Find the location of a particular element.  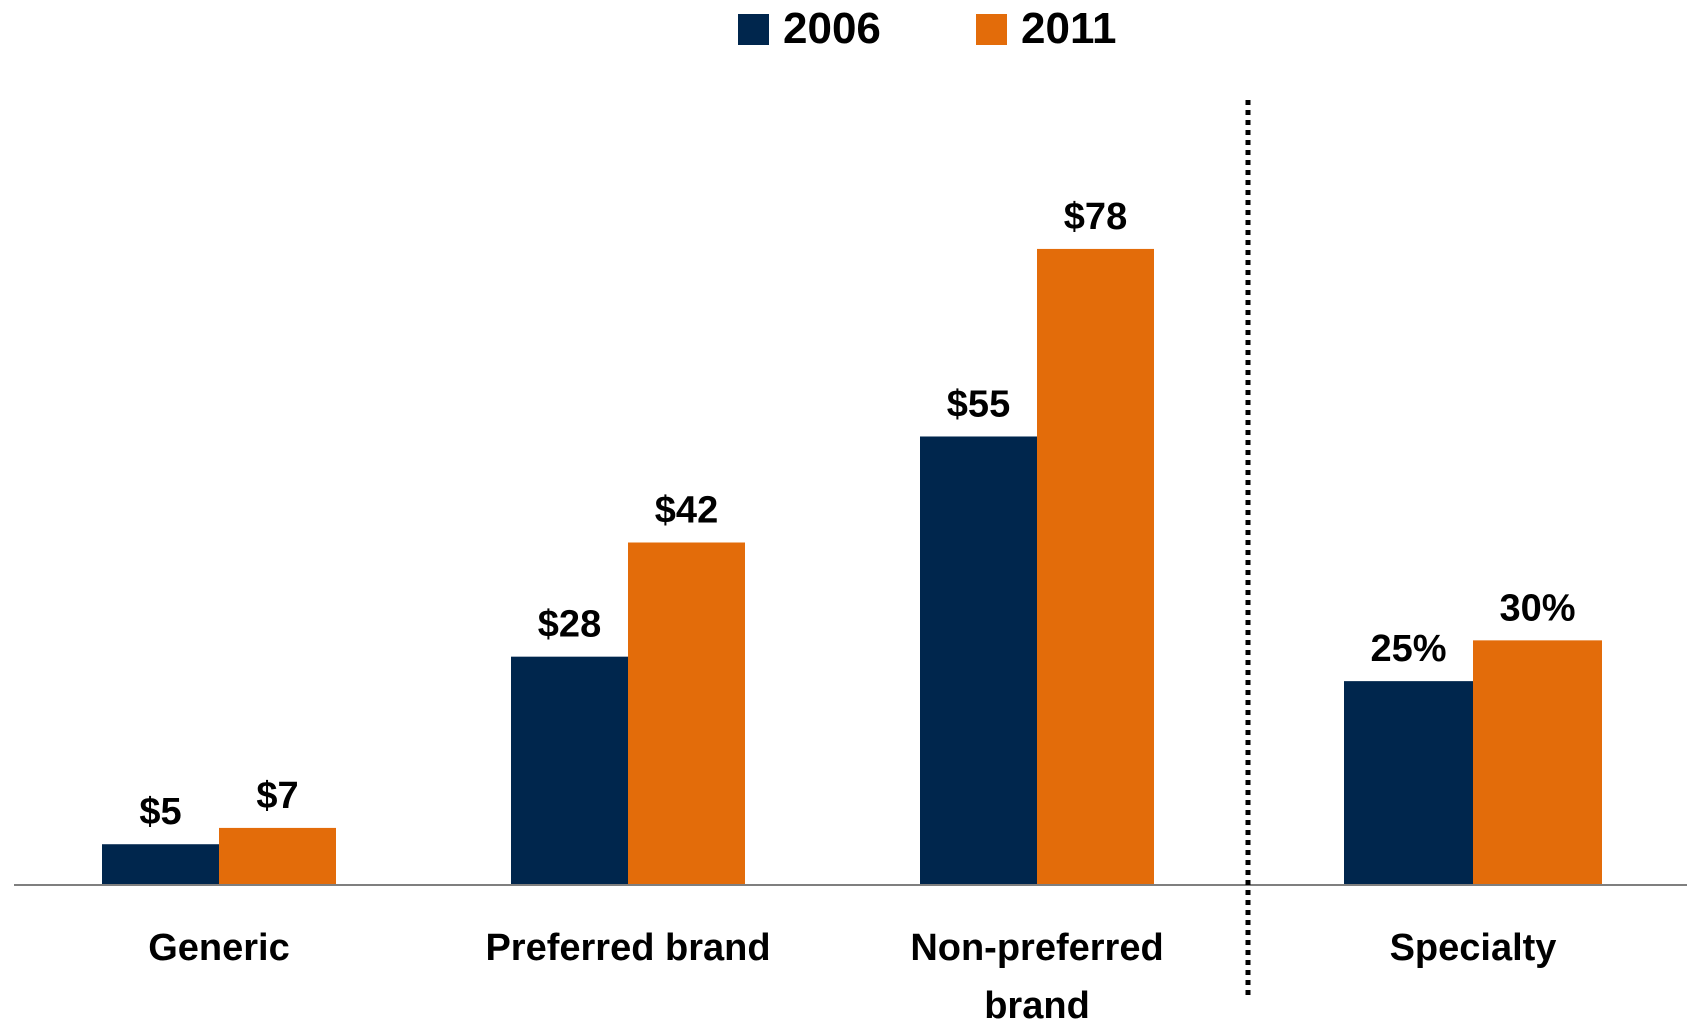

category-label-copay-1: Preferred brand is located at coordinates (627, 948).